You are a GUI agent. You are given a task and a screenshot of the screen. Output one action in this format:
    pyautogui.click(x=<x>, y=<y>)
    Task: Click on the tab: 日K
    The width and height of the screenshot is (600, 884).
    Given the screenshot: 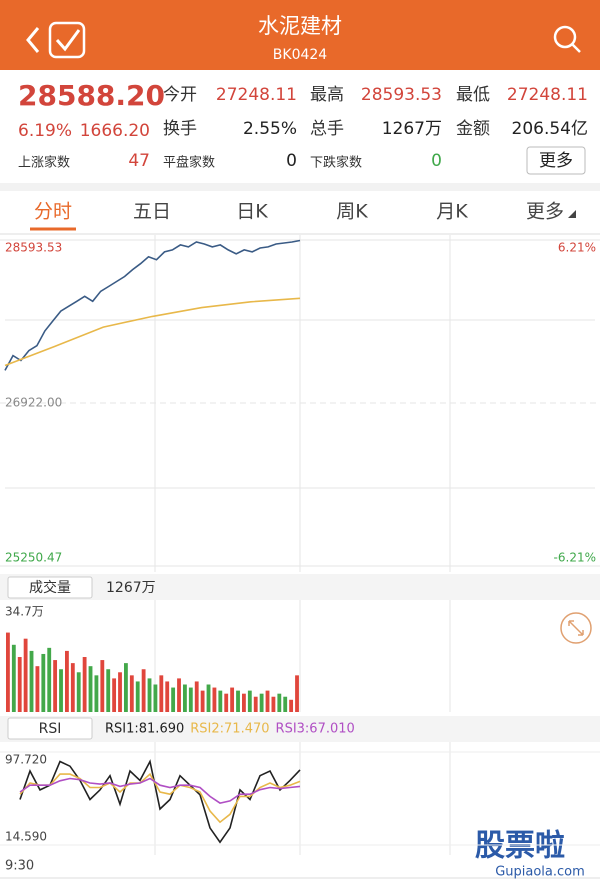 What is the action you would take?
    pyautogui.click(x=252, y=212)
    